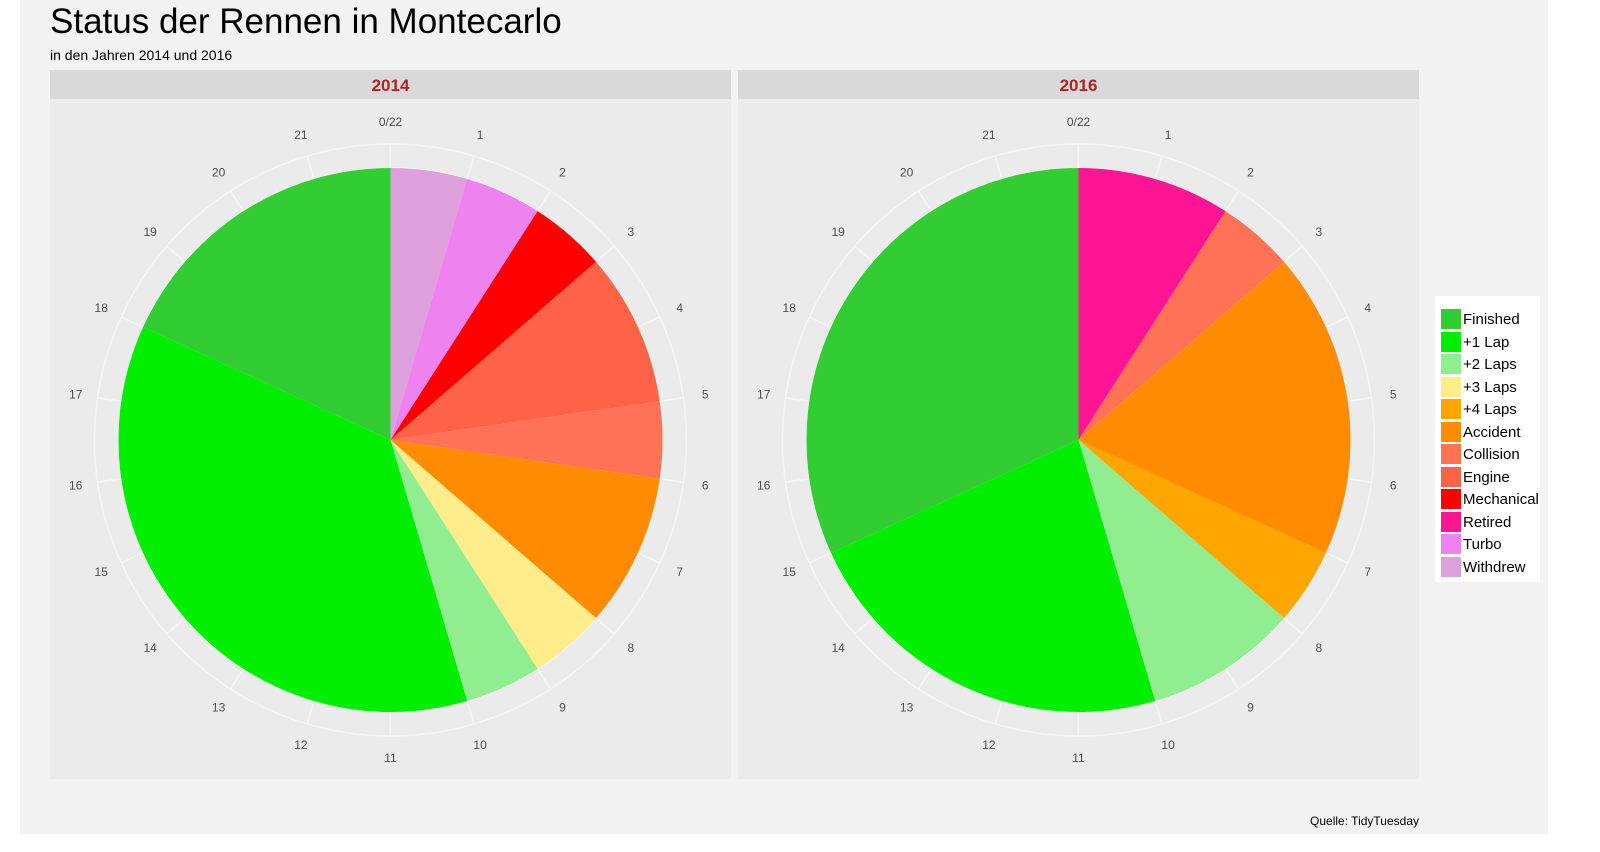 The width and height of the screenshot is (1600, 852). What do you see at coordinates (1491, 319) in the screenshot?
I see `legend-label: Finished` at bounding box center [1491, 319].